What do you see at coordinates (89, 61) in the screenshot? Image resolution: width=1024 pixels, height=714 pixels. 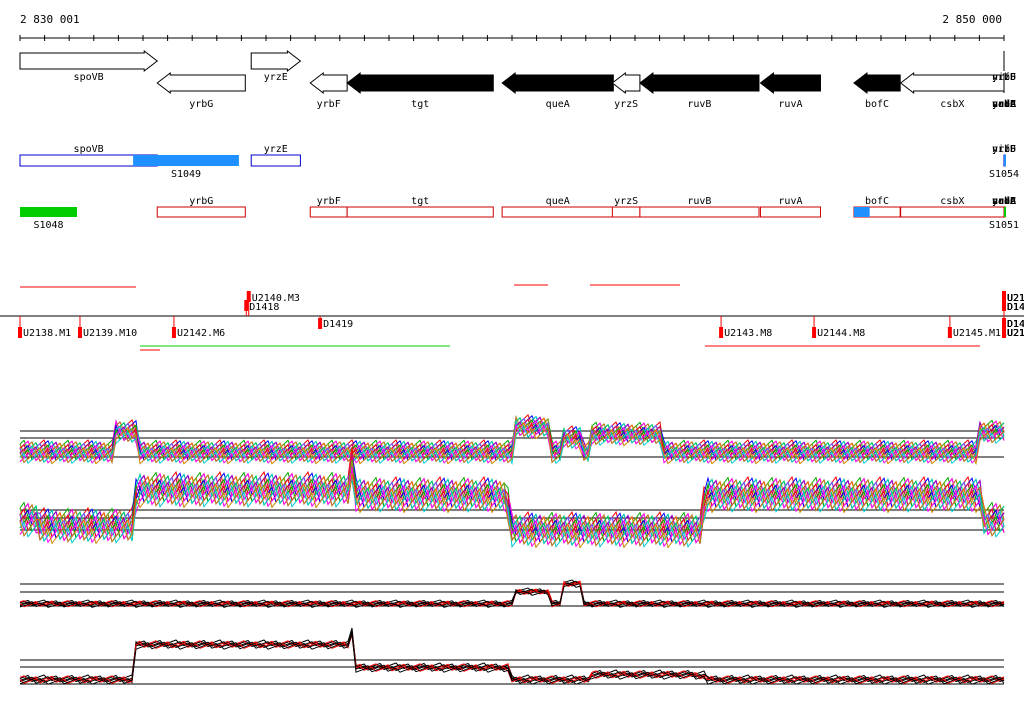 I see `gene-arrow-spovb-icon` at bounding box center [89, 61].